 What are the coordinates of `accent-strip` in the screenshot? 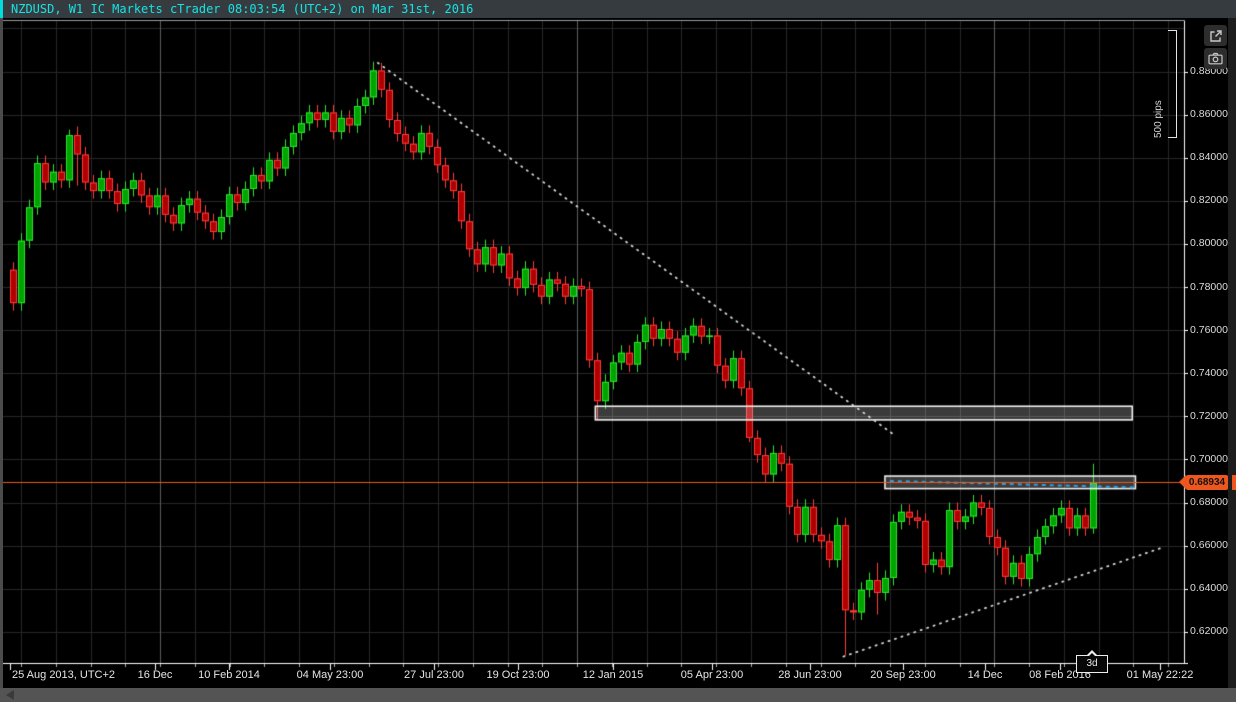 It's located at (1, 9).